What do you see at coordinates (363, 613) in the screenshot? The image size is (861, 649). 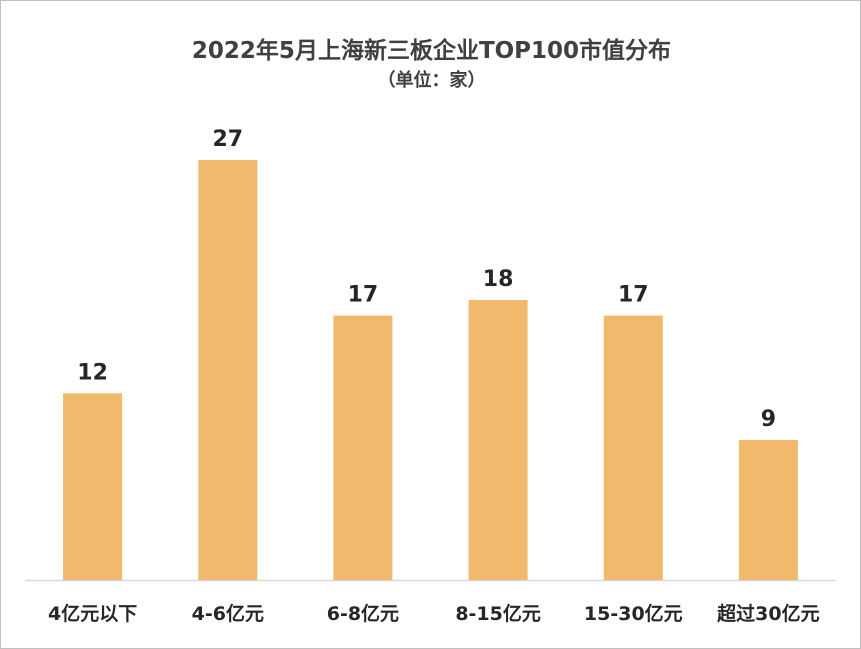 I see `category-label-2: 6-8亿元` at bounding box center [363, 613].